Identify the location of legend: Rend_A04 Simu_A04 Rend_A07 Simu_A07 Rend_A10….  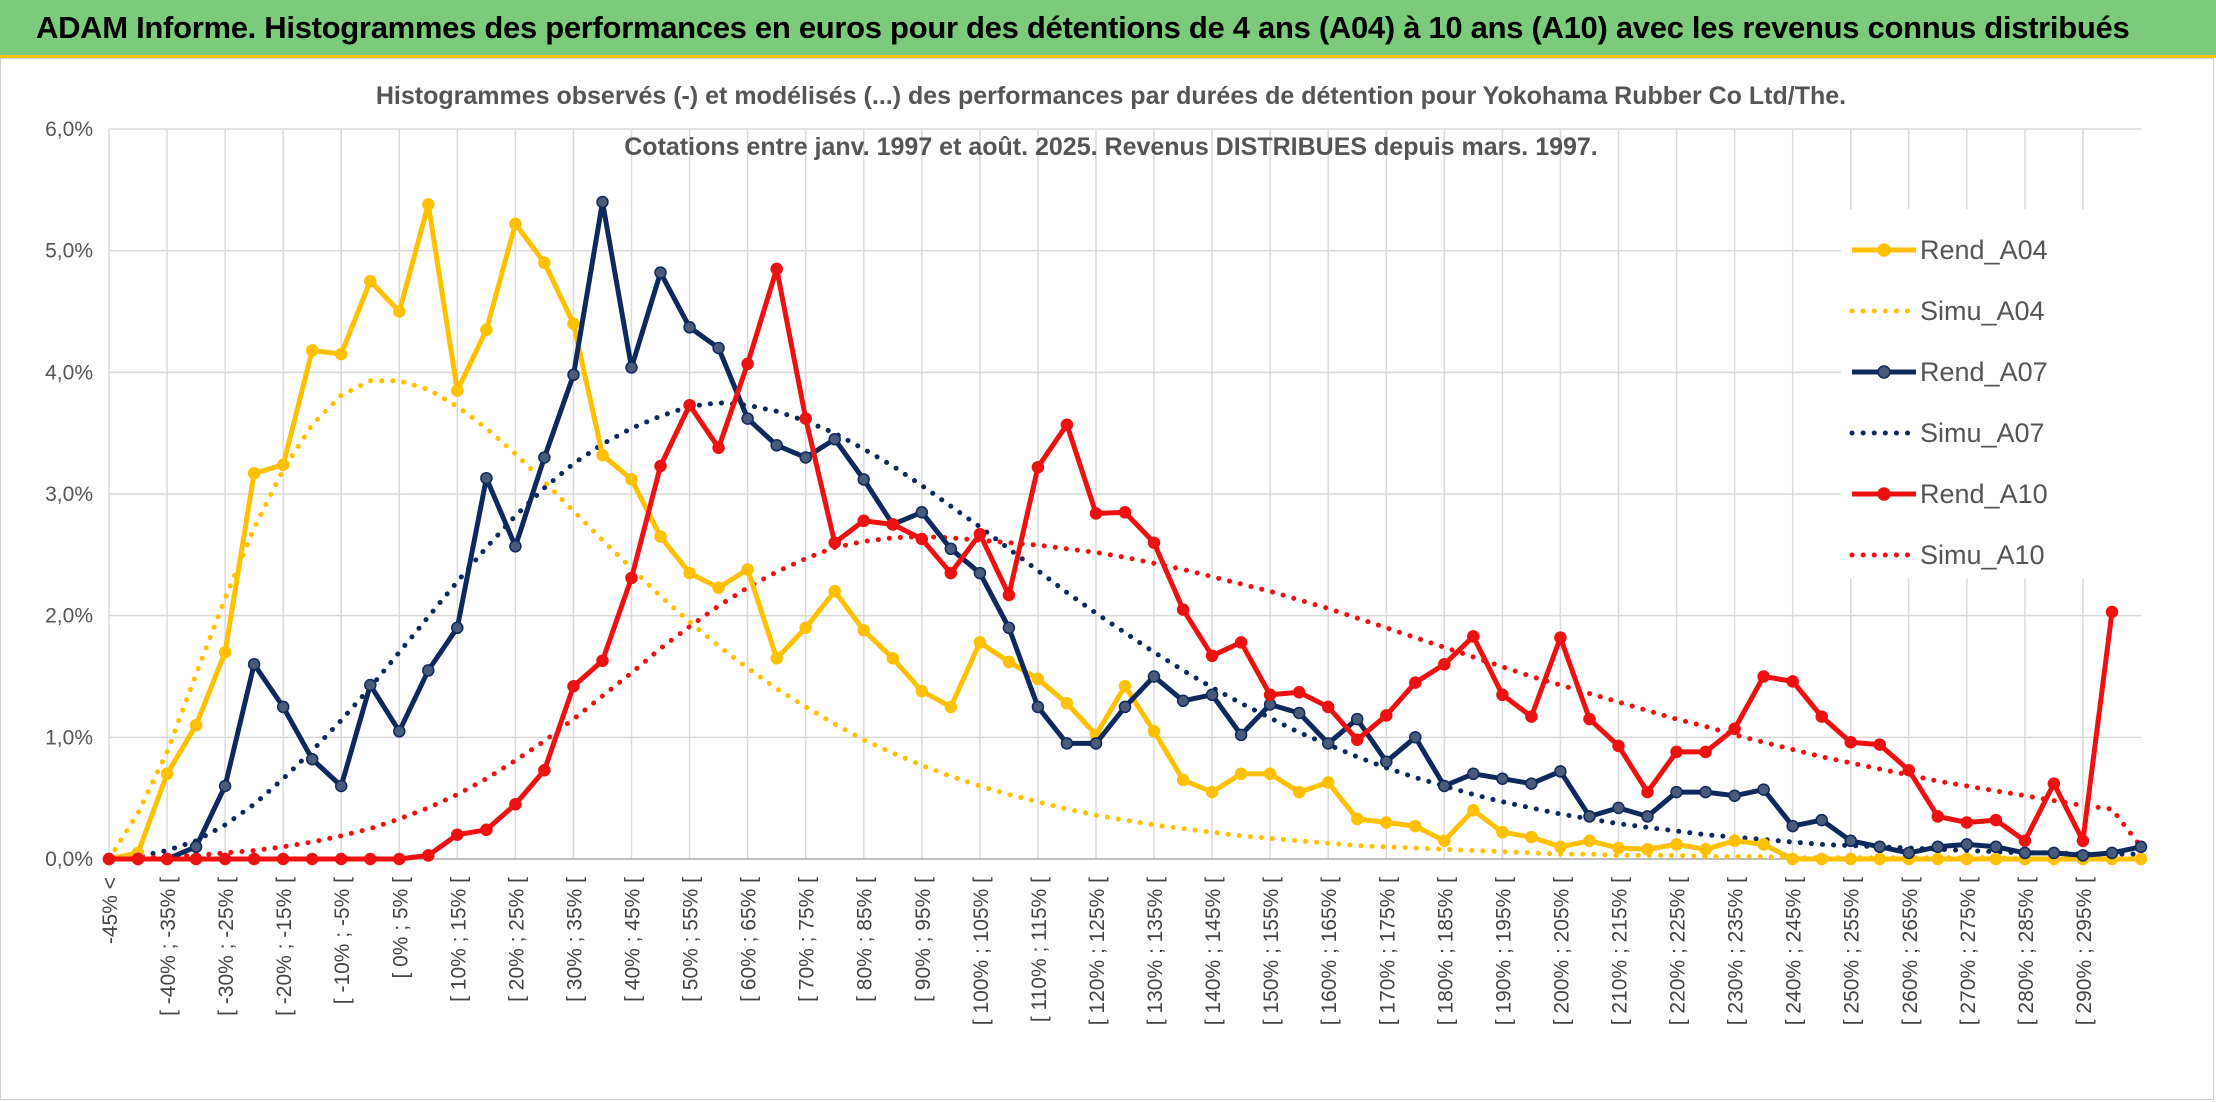
(1991, 394).